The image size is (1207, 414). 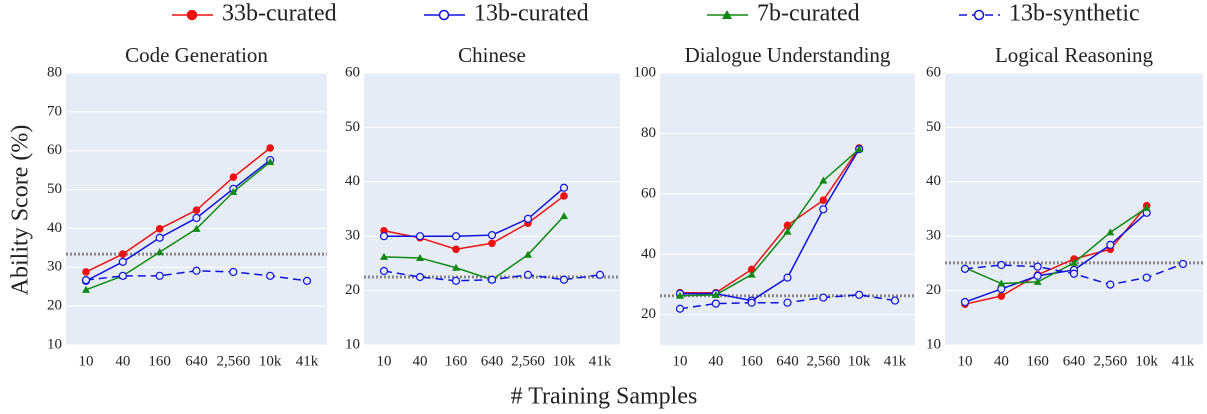 I want to click on legend-label: 13b-curated, so click(x=531, y=14).